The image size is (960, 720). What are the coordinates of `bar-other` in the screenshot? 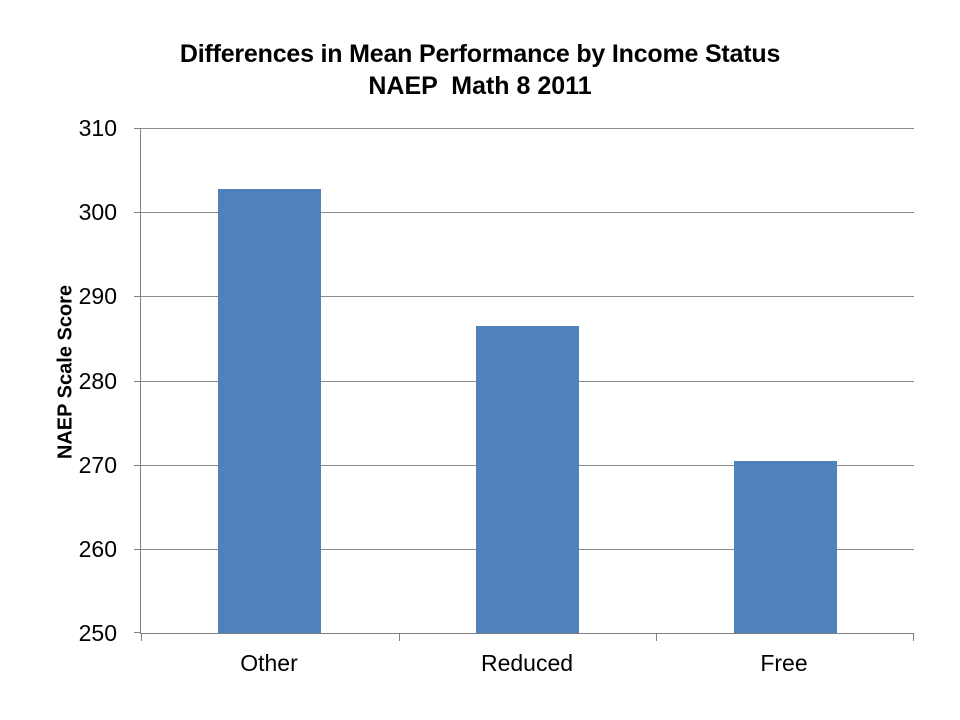 It's located at (269, 411).